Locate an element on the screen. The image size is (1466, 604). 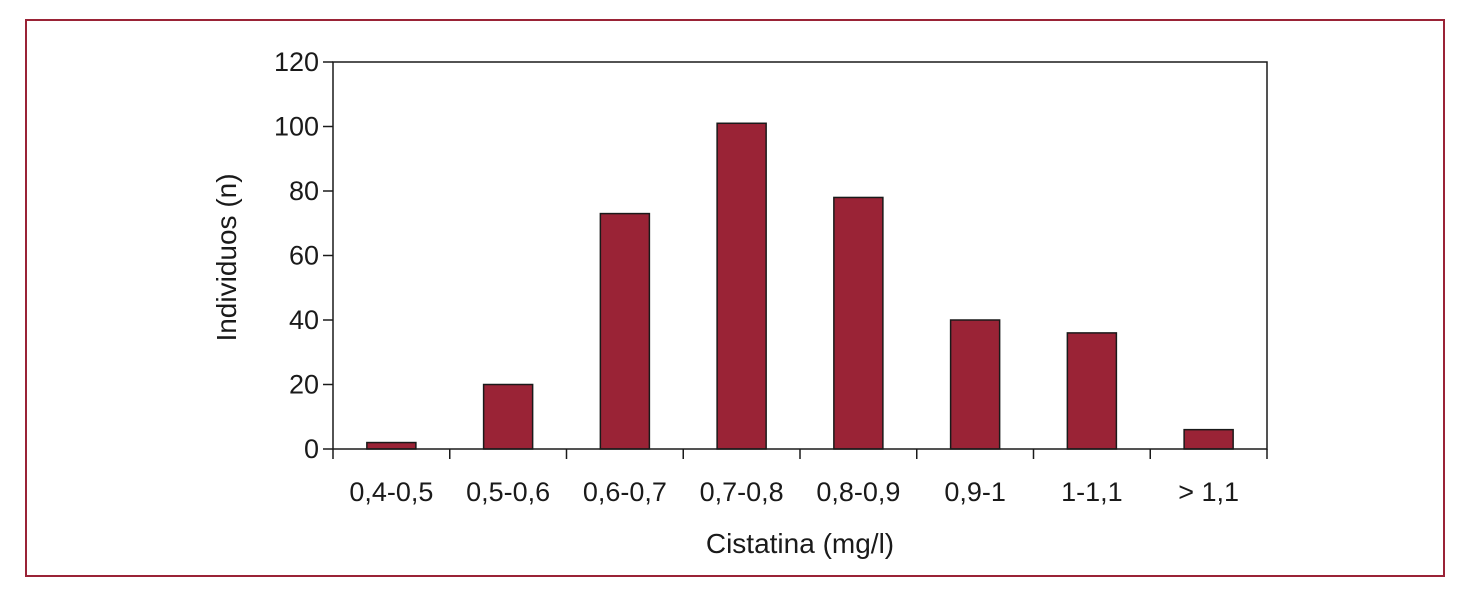
x-tick-label-1: 0,5-0,6 is located at coordinates (508, 492).